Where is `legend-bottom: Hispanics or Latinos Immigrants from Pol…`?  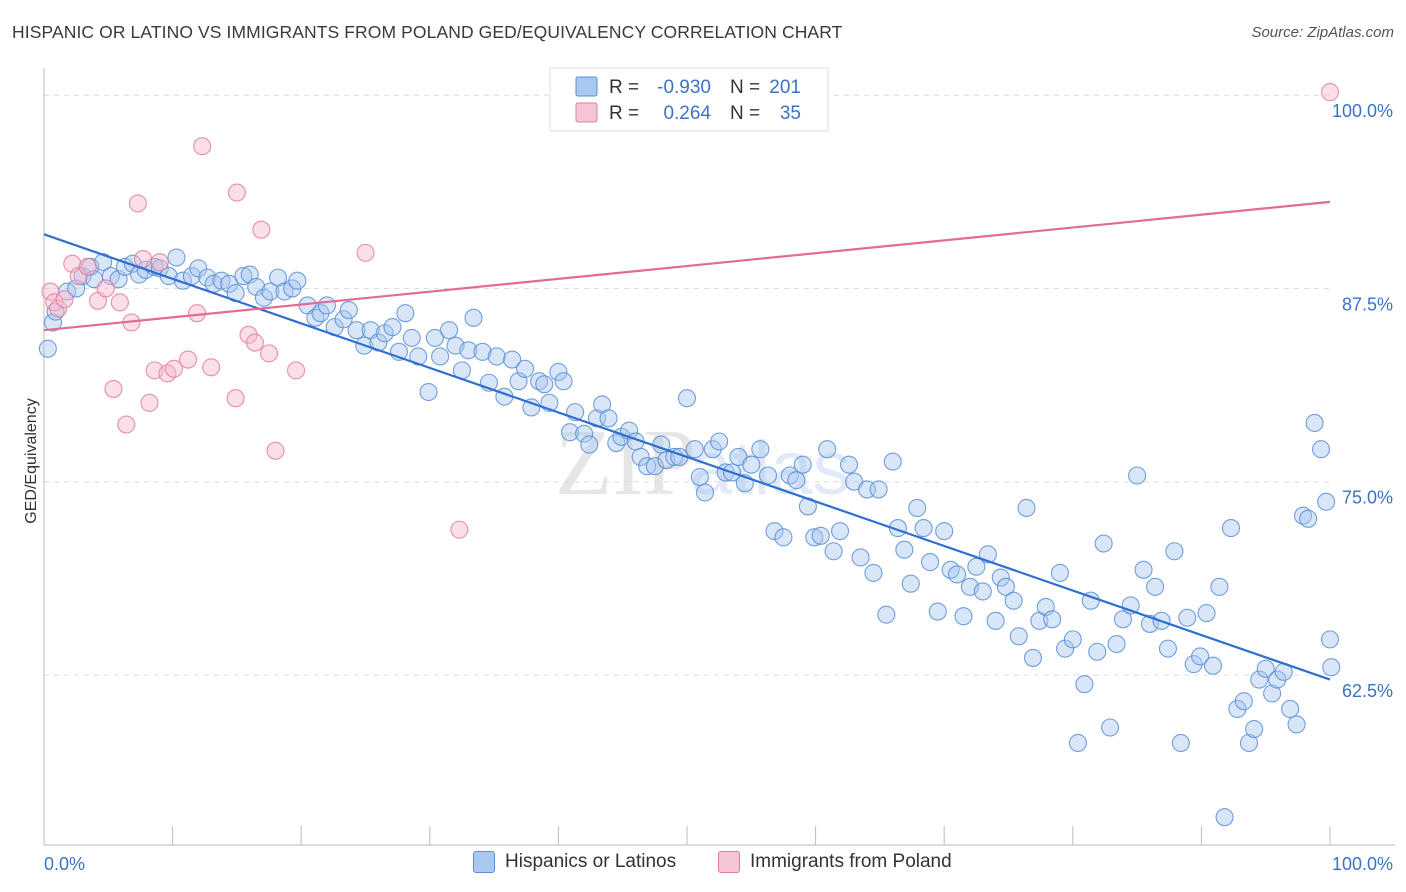
legend-bottom: Hispanics or Latinos Immigrants from Pol… is located at coordinates (703, 865).